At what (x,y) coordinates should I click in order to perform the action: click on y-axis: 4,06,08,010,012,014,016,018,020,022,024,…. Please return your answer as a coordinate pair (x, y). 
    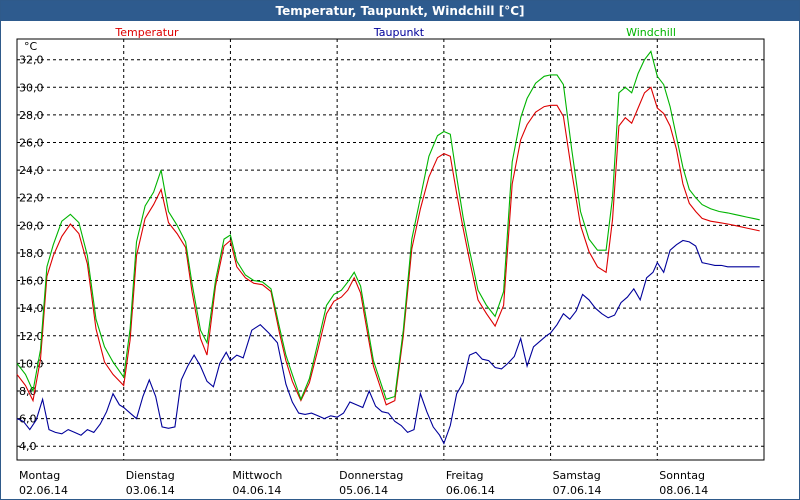
    Looking at the image, I should click on (31, 246).